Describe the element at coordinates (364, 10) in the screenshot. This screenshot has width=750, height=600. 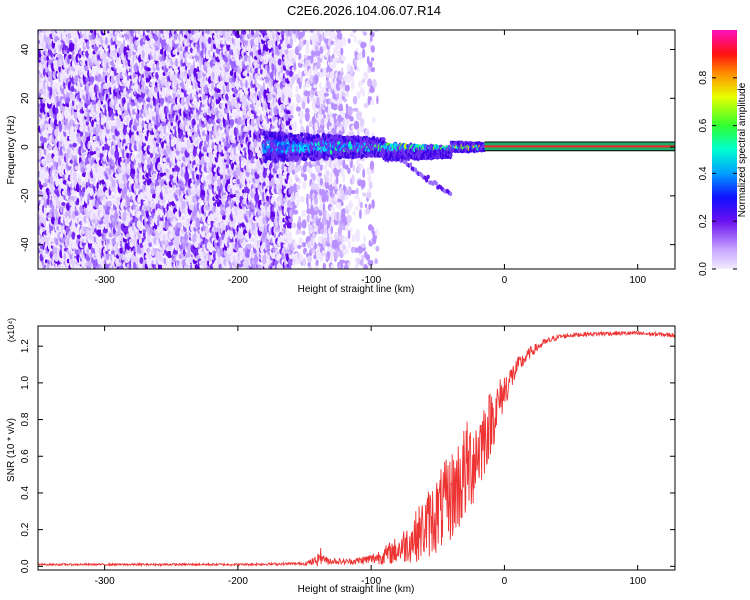
I see `figure-title: C2E6.2026.104.06.07.R14` at that location.